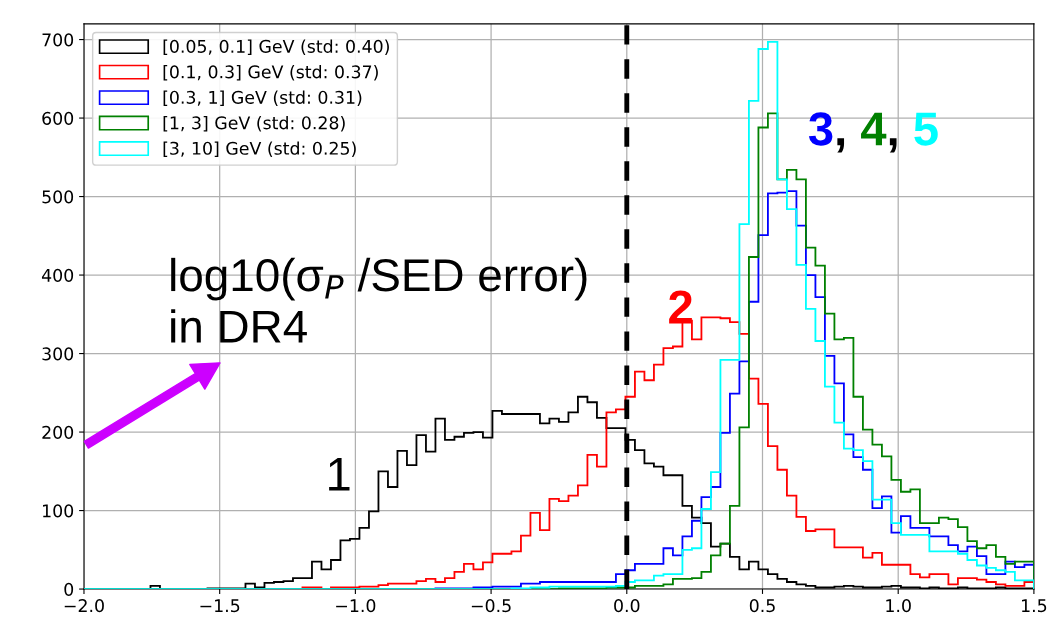  Describe the element at coordinates (356, 606) in the screenshot. I see `x-tick-label: −1.0` at that location.